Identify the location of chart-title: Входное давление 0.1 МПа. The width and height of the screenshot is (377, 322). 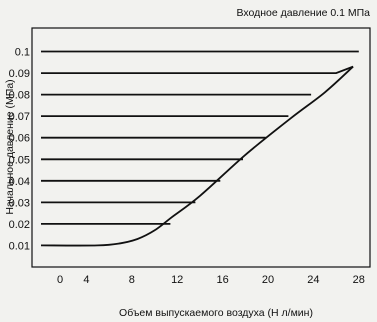
(304, 13).